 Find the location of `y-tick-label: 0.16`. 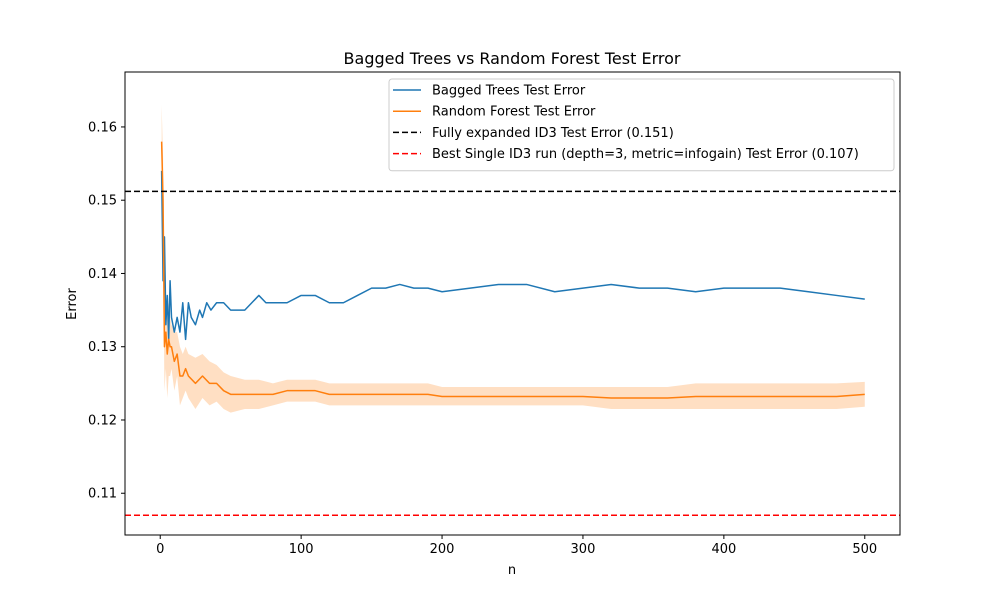

y-tick-label: 0.16 is located at coordinates (102, 127).